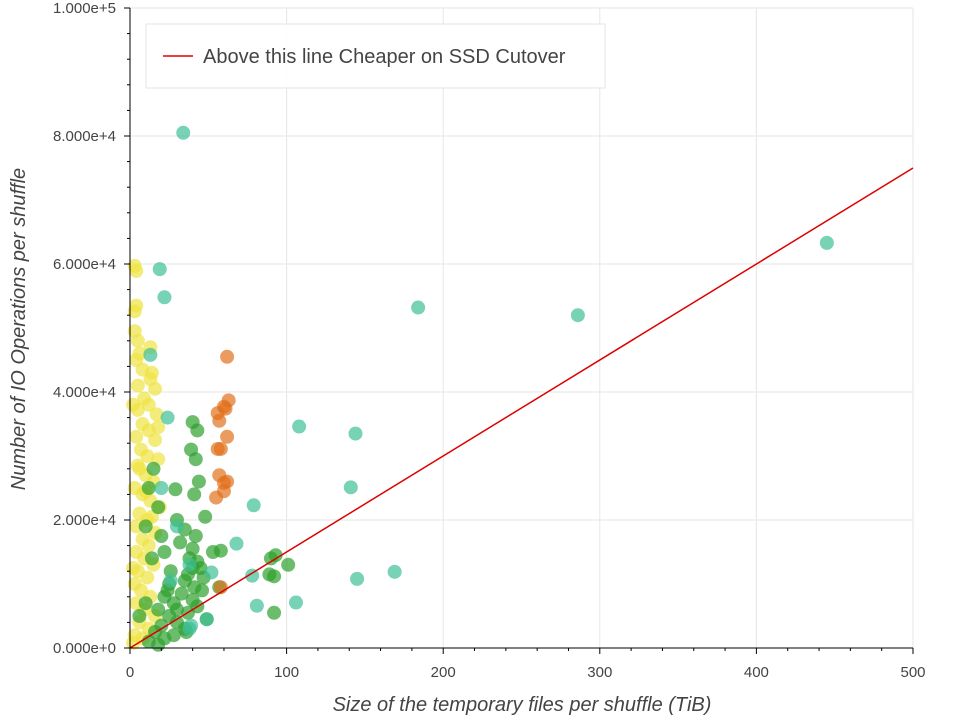 This screenshot has height=720, width=960. I want to click on legend: Above this line Cheaper on SSD Cutover, so click(375, 56).